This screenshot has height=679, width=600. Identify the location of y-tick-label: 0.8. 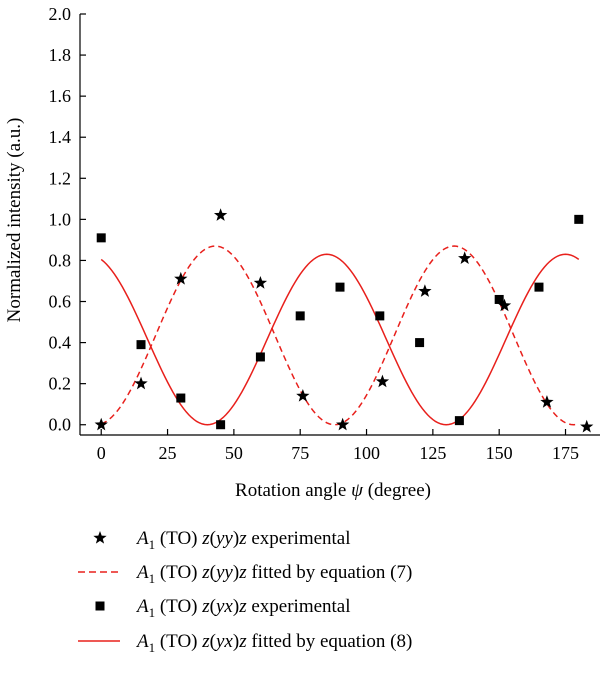
(60, 260).